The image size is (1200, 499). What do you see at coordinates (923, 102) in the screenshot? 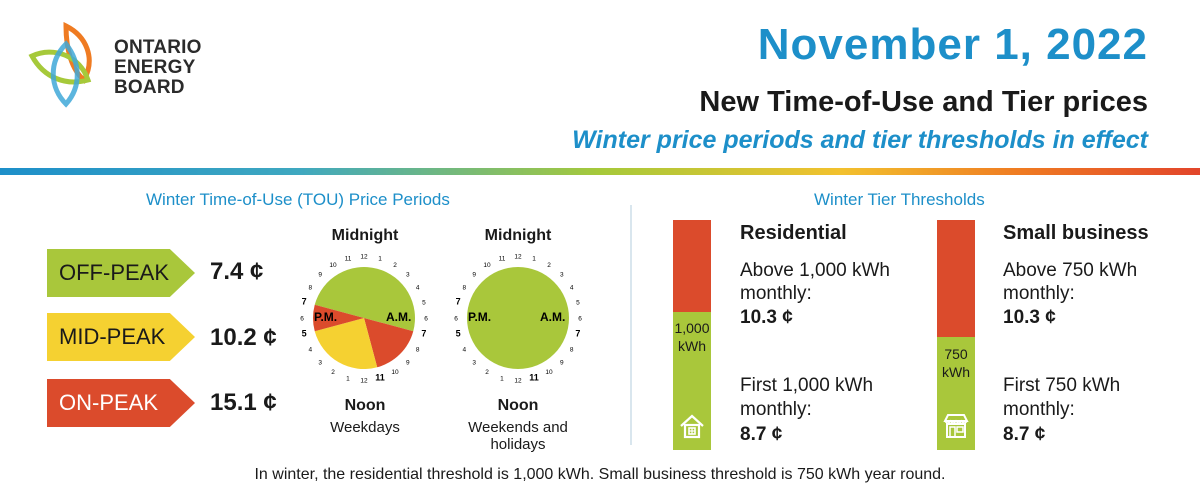
I see `page-title: New Time-of-Use and Tier prices` at bounding box center [923, 102].